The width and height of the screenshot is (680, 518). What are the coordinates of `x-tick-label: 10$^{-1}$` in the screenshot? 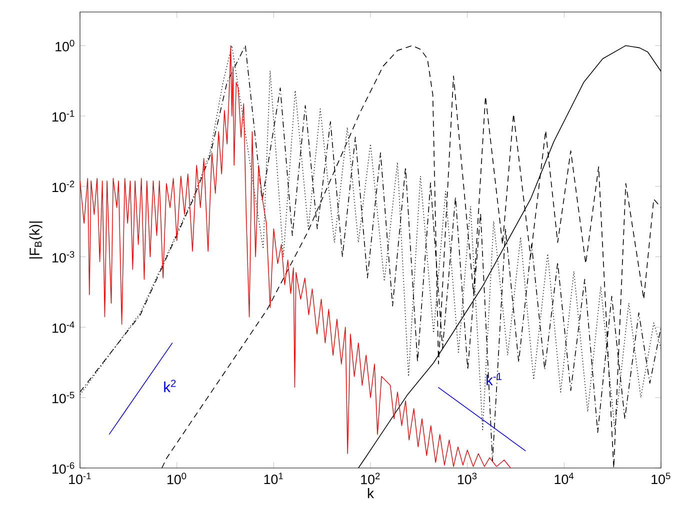 It's located at (80, 478).